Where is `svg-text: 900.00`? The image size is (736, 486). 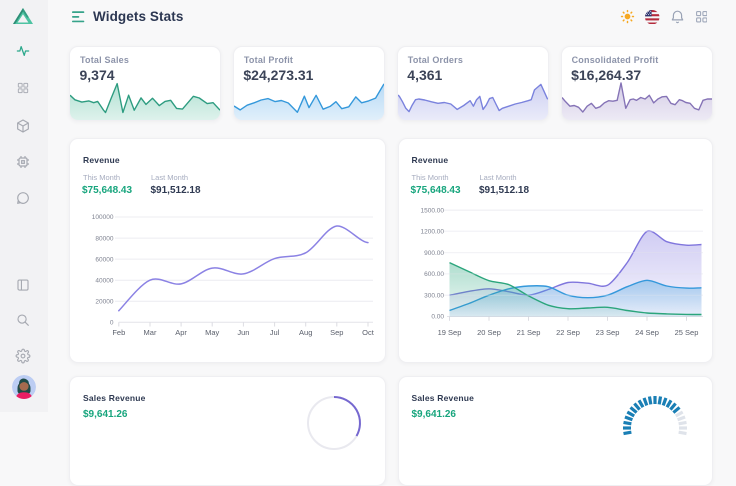
svg-text: 900.00 is located at coordinates (434, 252).